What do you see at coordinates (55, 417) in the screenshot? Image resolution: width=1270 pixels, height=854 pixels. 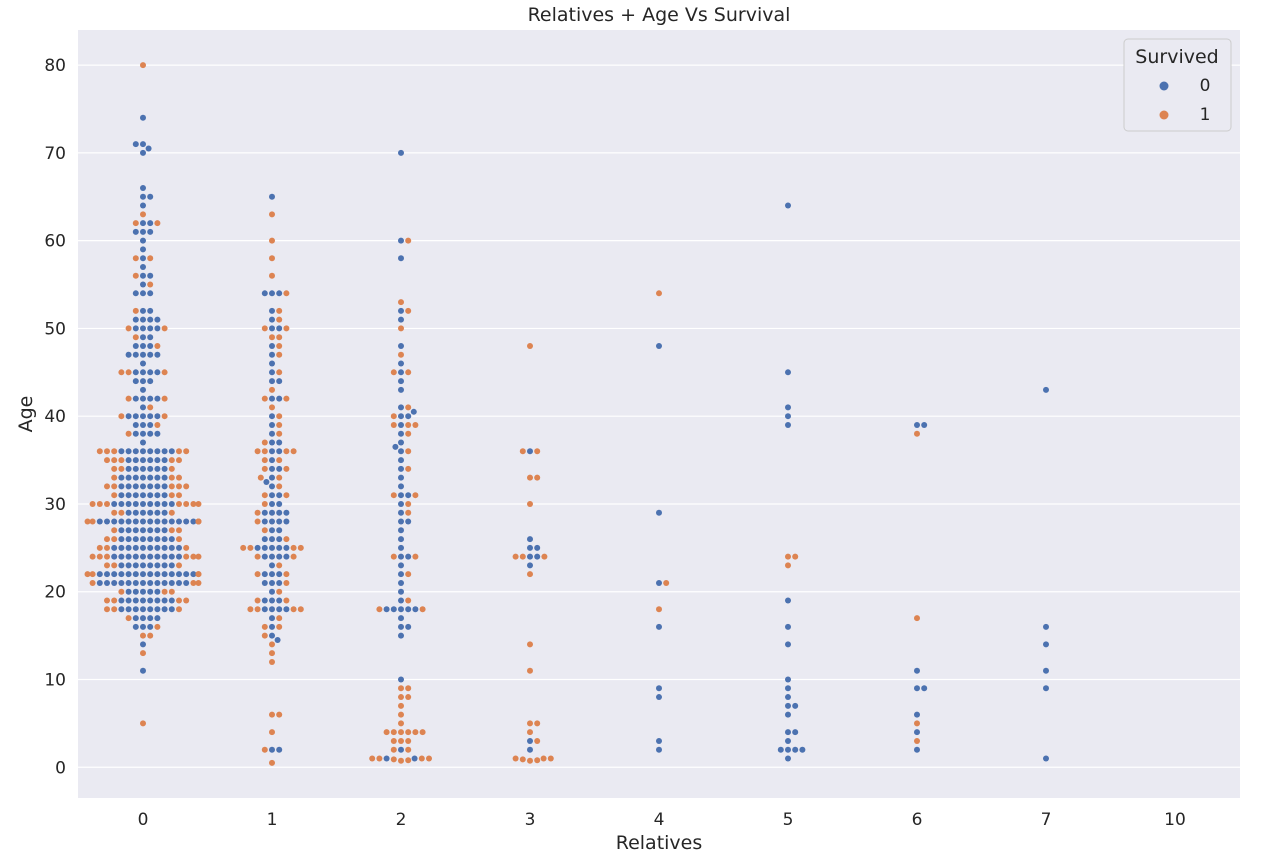 I see `y-tick-labels: 0 10 20 30 40 50 60 70 80` at bounding box center [55, 417].